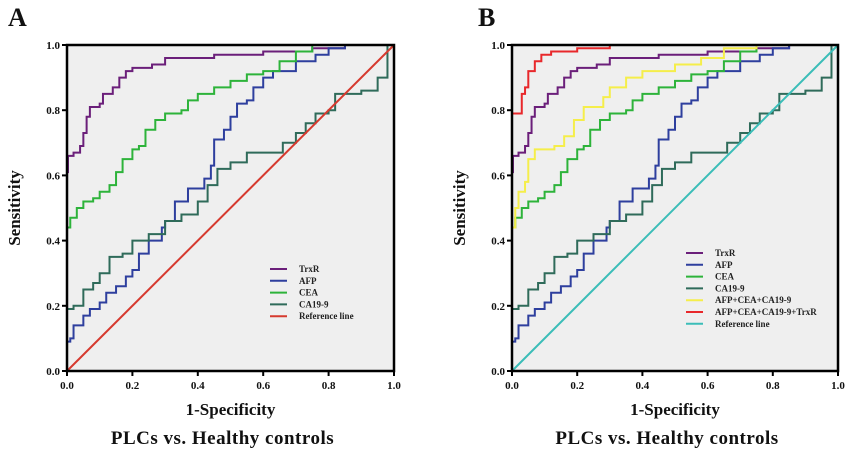 The image size is (850, 453). What do you see at coordinates (766, 312) in the screenshot?
I see `legend-label: AFP+CEA+CA19-9+TrxR` at bounding box center [766, 312].